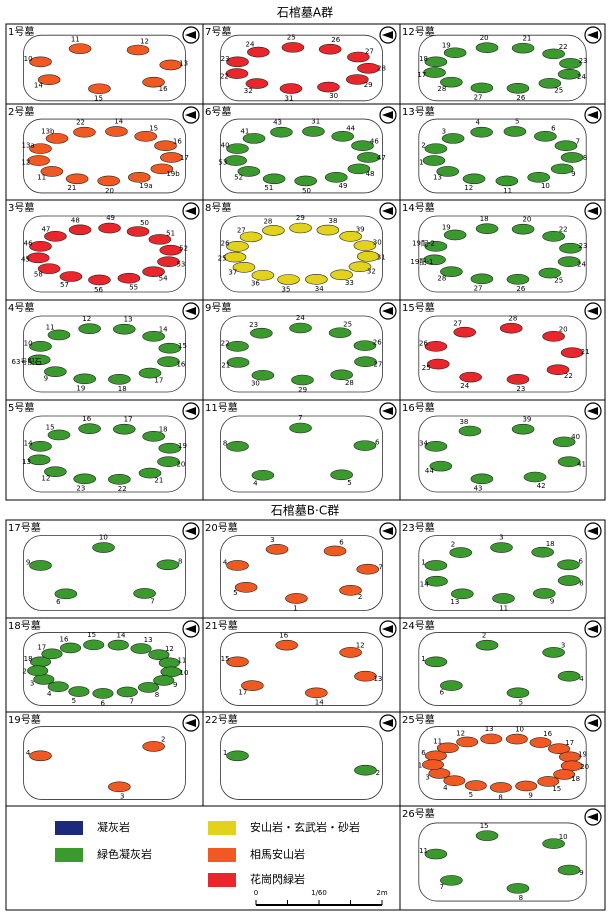 This screenshot has height=915, width=611. I want to click on stone-number: 18, so click(484, 219).